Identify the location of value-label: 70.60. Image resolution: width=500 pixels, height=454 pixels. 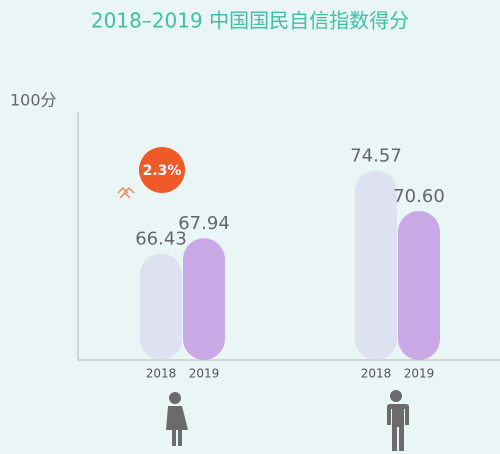
(419, 196).